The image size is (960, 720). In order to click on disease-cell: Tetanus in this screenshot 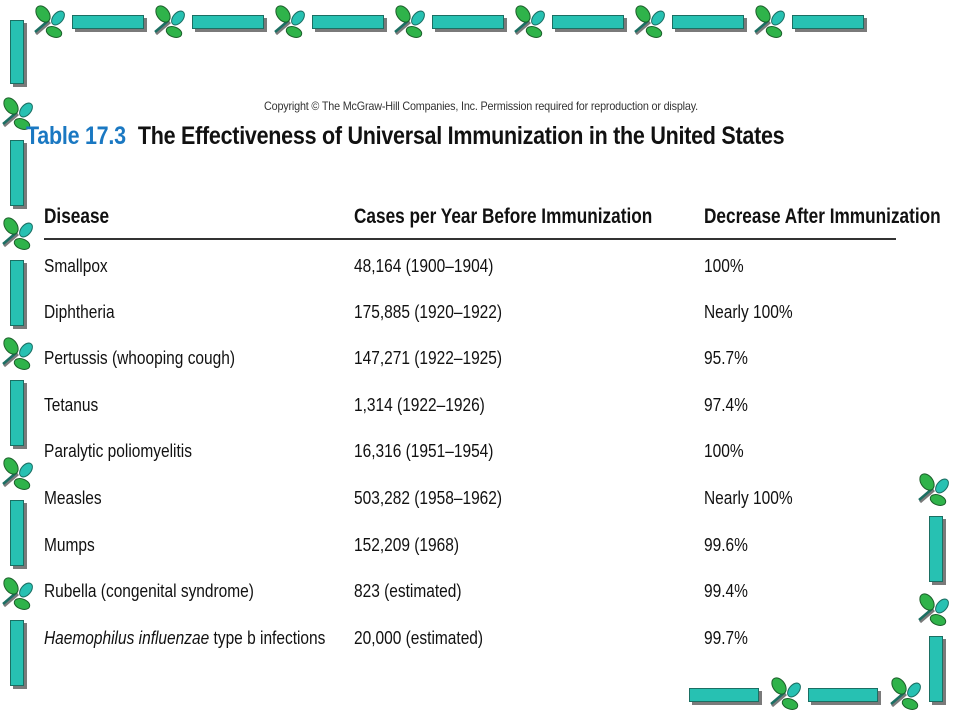, I will do `click(71, 405)`.